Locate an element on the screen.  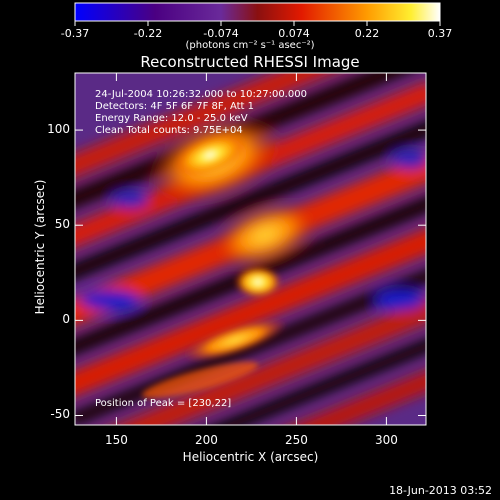
colorbar-tick-label: -0.22 is located at coordinates (148, 33).